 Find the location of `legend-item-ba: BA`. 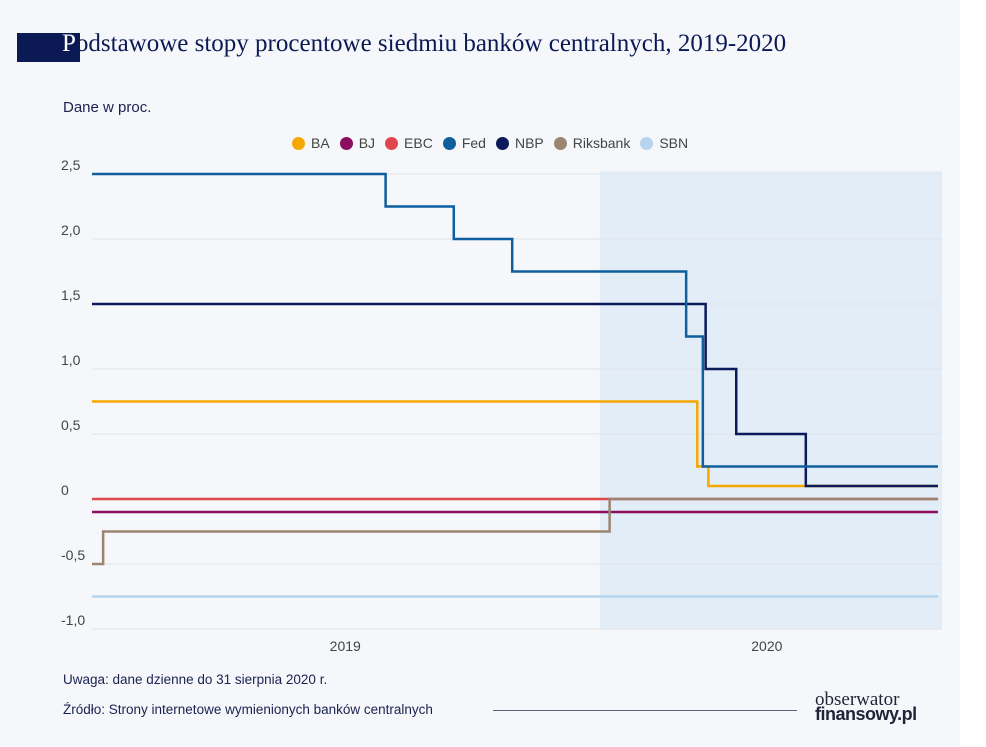

legend-item-ba: BA is located at coordinates (311, 143).